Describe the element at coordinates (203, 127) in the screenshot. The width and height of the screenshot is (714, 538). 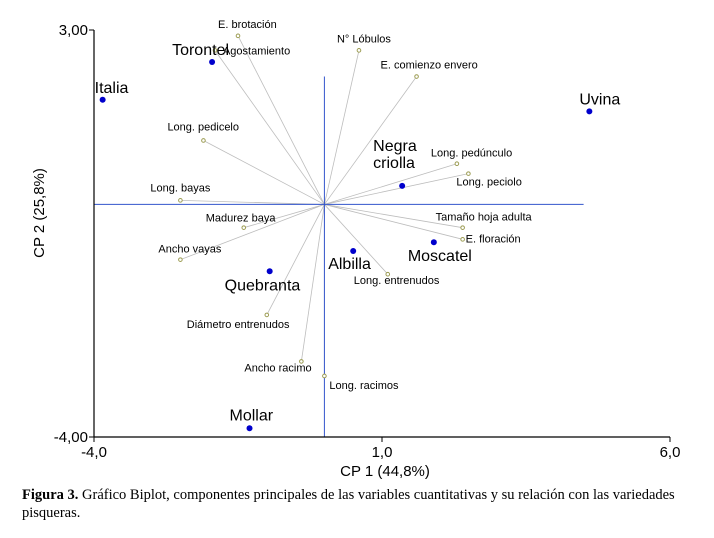
I see `variable-label: Long. pedicelo` at that location.